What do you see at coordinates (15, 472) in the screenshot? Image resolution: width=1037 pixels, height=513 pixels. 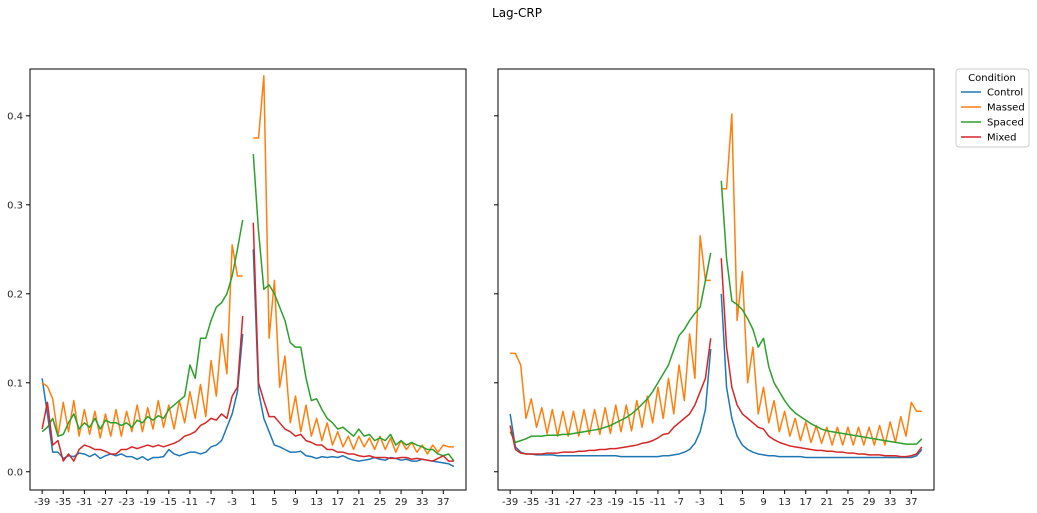 I see `y-tick-label: 0.0` at bounding box center [15, 472].